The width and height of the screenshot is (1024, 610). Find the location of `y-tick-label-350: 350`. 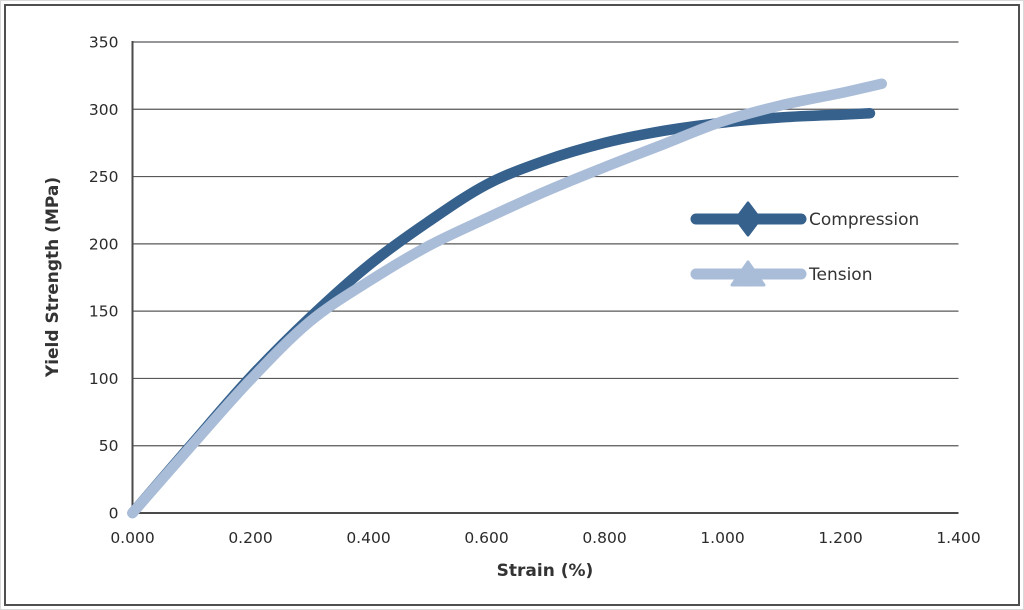

y-tick-label-350: 350 is located at coordinates (104, 43).